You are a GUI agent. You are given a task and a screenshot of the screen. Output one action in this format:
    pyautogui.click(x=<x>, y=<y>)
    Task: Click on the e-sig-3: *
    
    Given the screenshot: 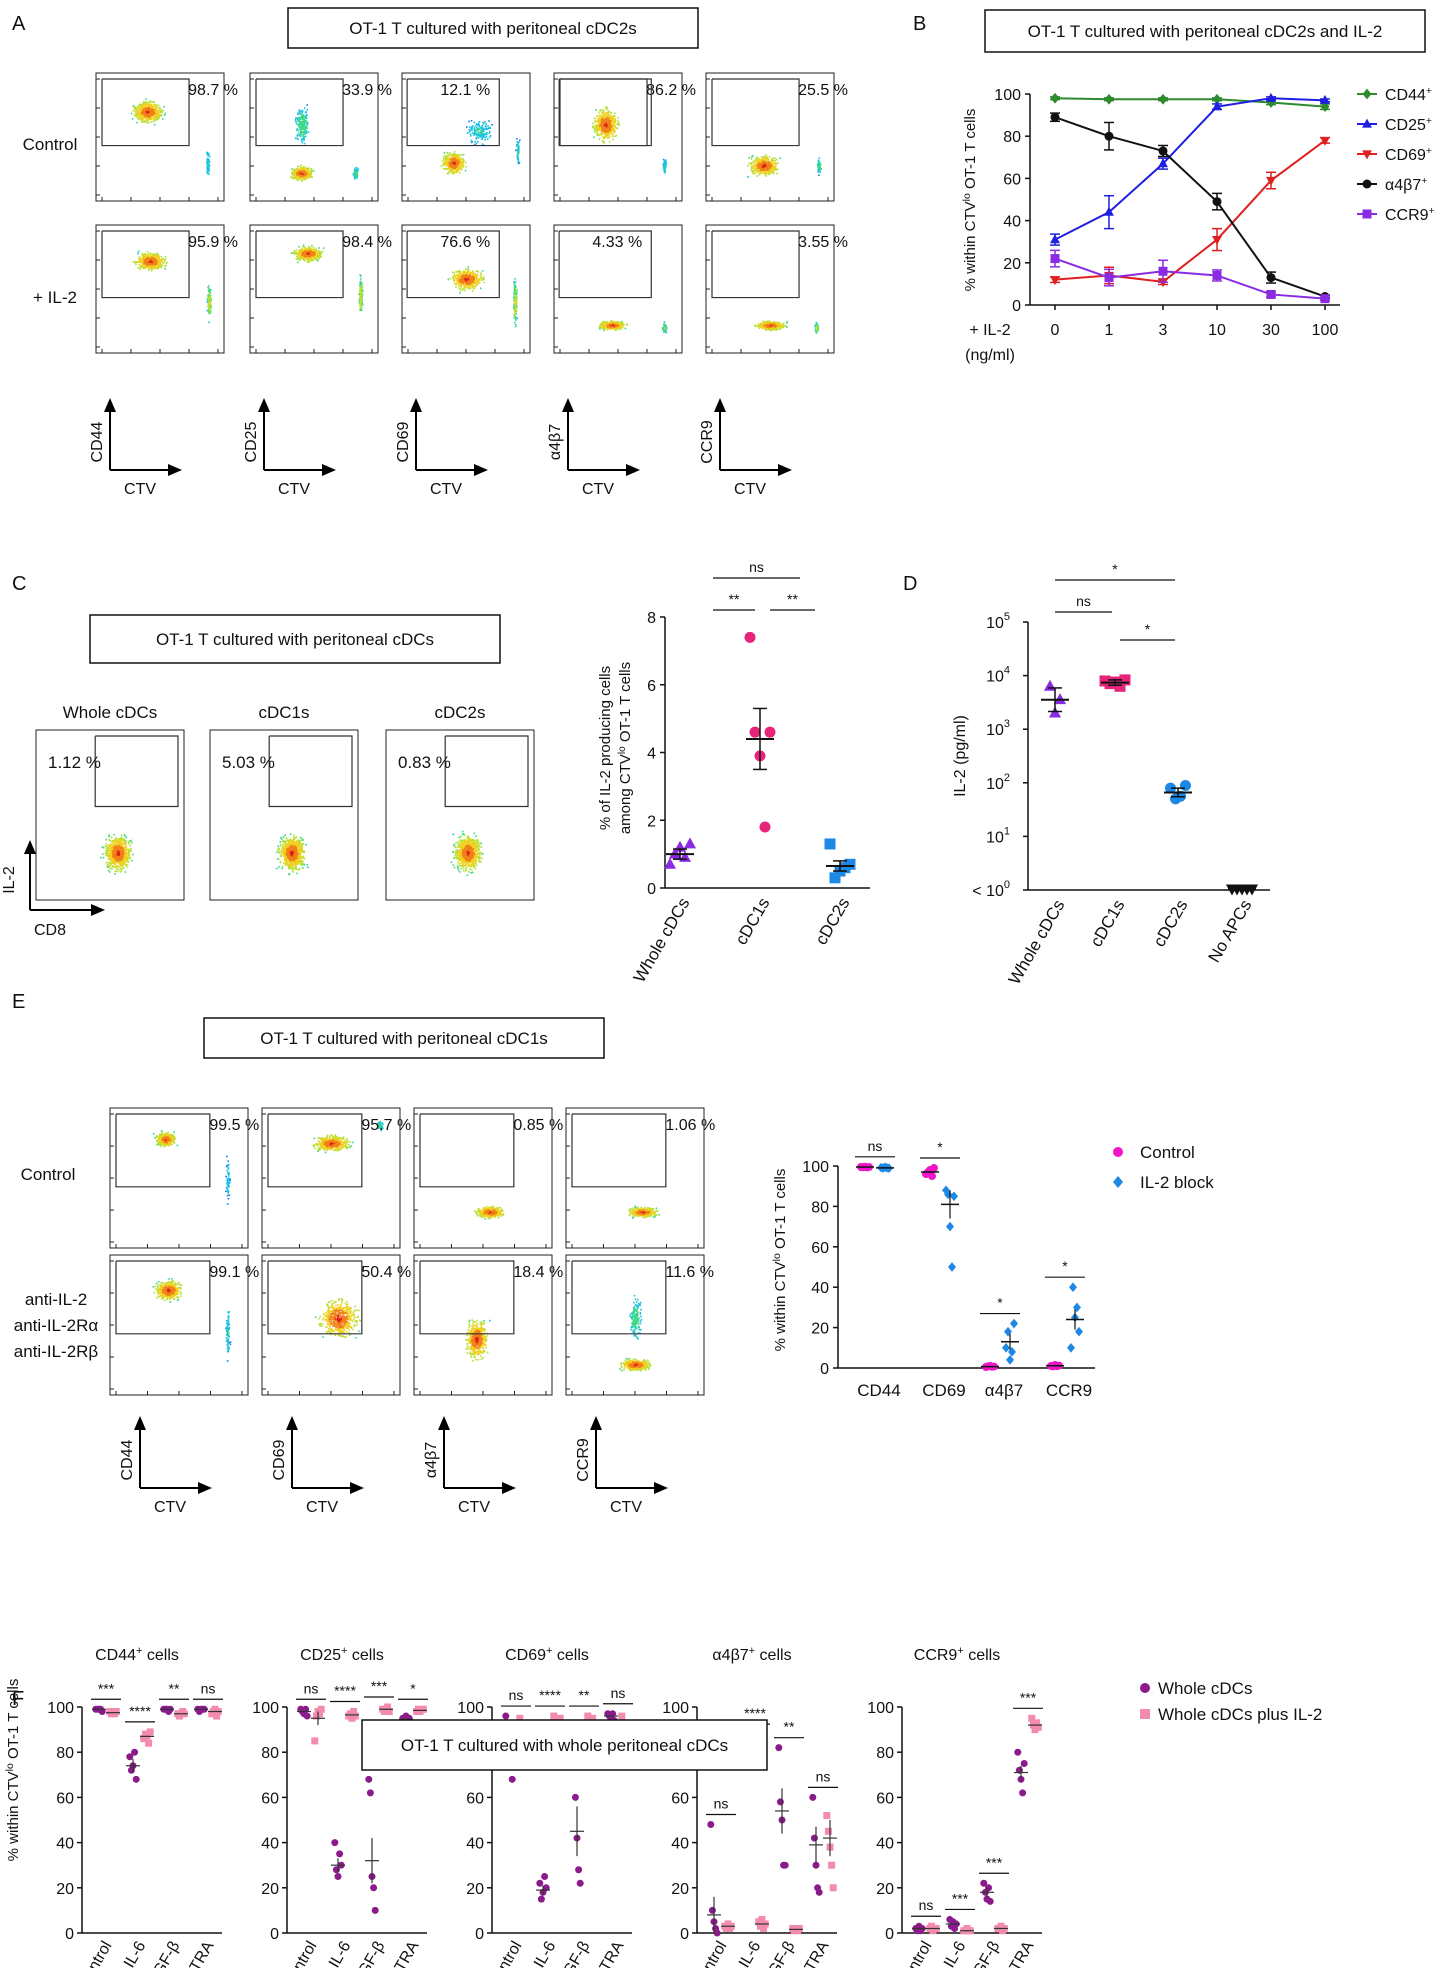 What is the action you would take?
    pyautogui.click(x=1065, y=1266)
    